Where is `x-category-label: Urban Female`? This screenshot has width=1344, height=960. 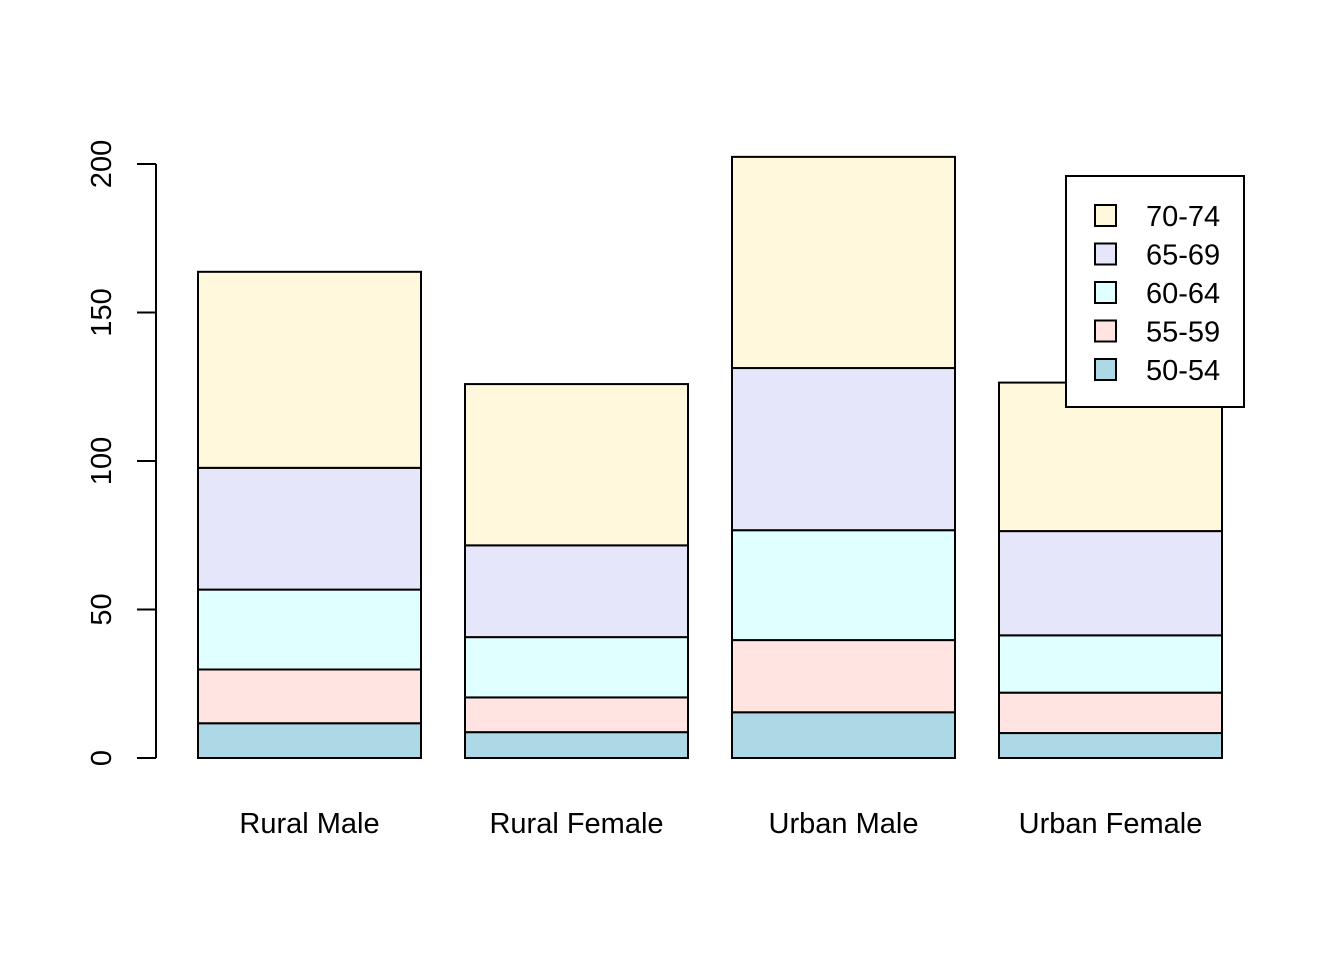 x-category-label: Urban Female is located at coordinates (1111, 824).